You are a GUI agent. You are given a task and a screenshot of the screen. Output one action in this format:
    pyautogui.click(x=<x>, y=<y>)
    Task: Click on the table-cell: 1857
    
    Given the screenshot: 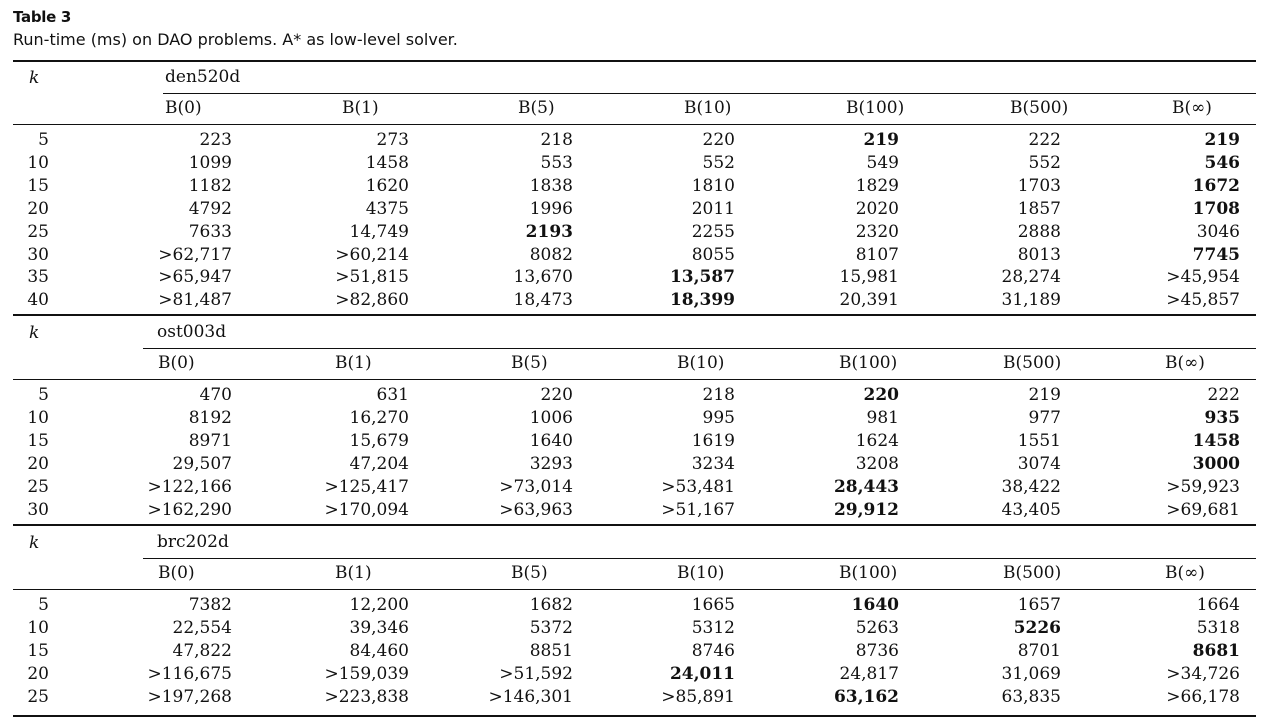 What is the action you would take?
    pyautogui.click(x=1039, y=208)
    